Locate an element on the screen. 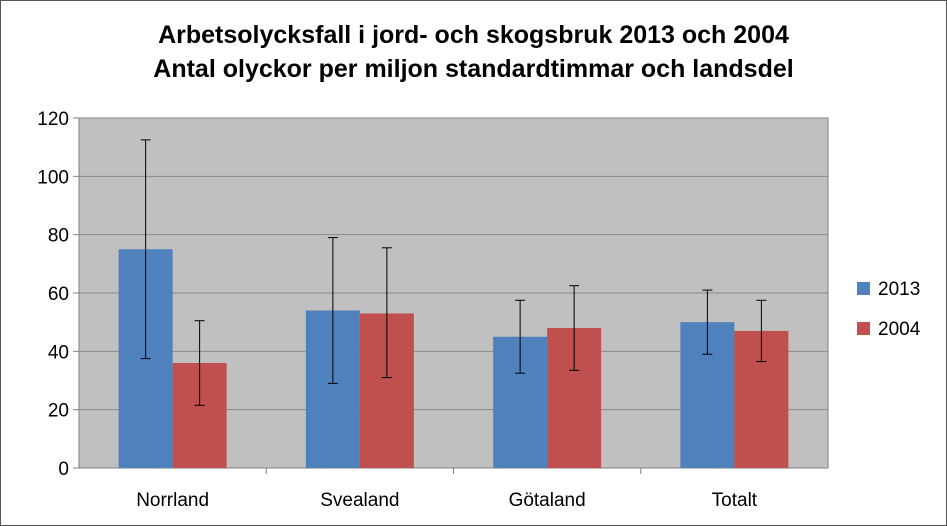 This screenshot has height=526, width=947. y-tick-label: 0 is located at coordinates (63, 469).